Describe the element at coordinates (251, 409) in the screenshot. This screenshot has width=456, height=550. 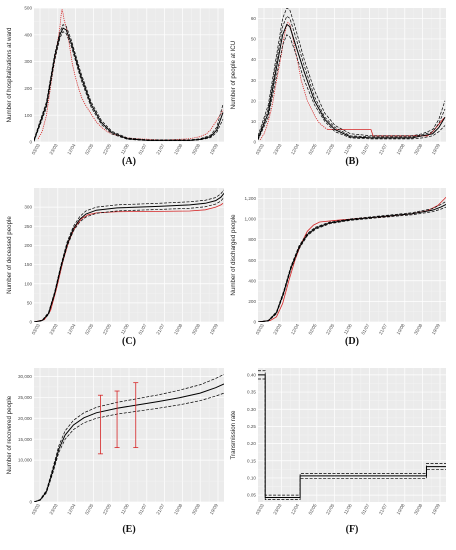
I see `y-tick-label: 0.30` at that location.